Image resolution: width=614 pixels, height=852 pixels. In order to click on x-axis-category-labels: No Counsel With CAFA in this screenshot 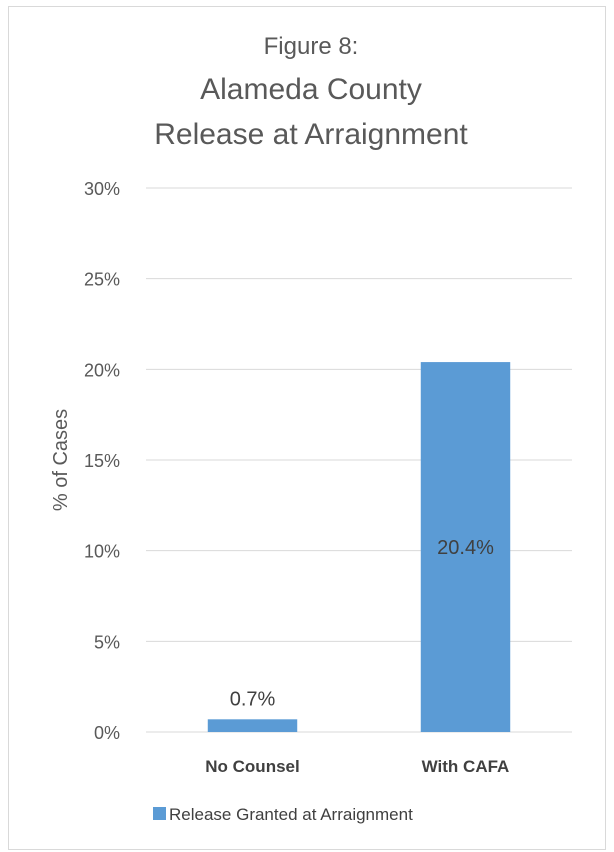, I will do `click(357, 766)`.